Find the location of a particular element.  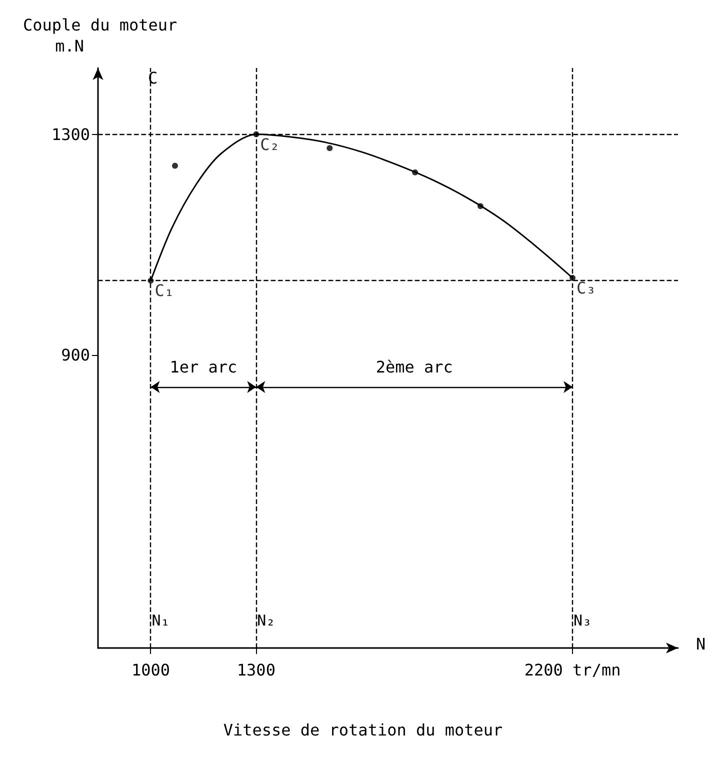

annotation: 1er arc is located at coordinates (204, 367).